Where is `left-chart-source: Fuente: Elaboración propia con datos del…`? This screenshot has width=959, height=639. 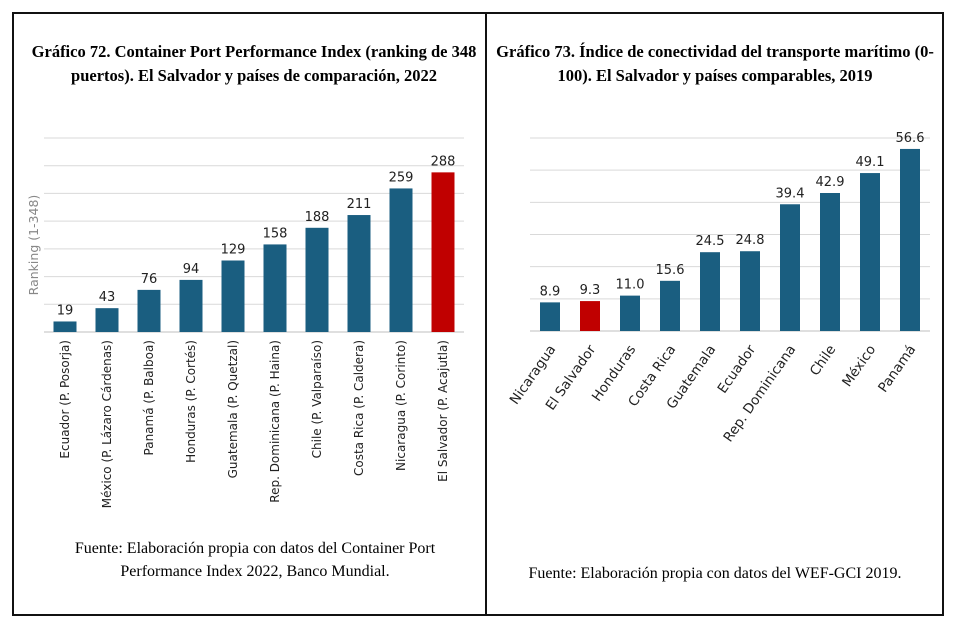
left-chart-source: Fuente: Elaboración propia con datos del… is located at coordinates (255, 560).